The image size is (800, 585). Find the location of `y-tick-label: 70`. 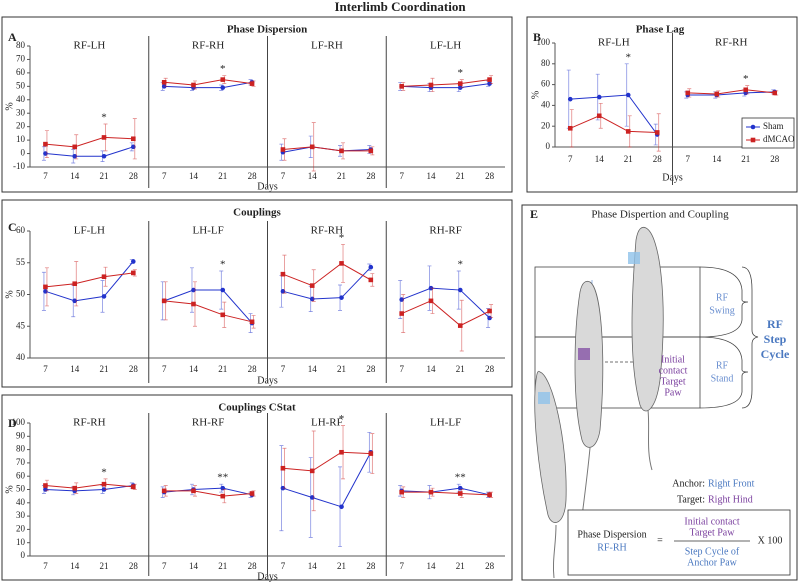

y-tick-label: 70 is located at coordinates (21, 59).